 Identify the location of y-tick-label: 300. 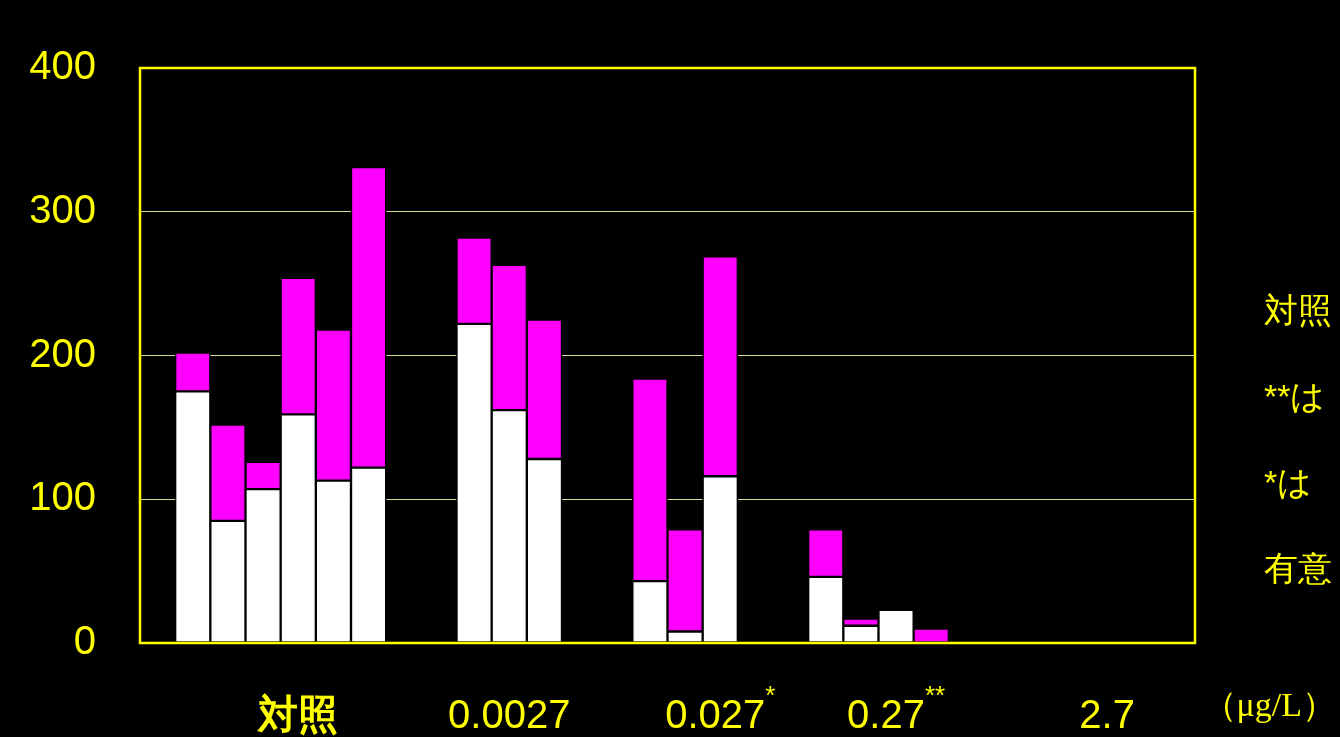
(62, 208).